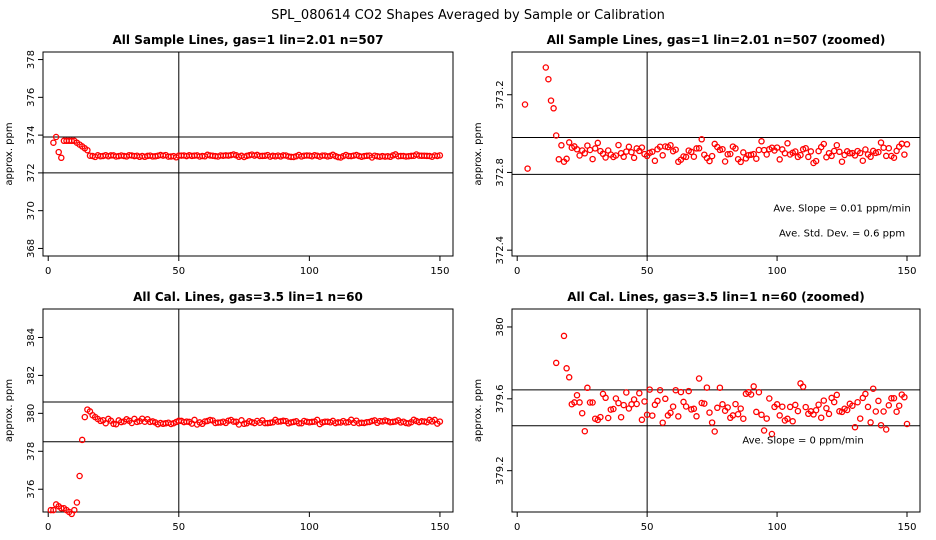 Image resolution: width=936 pixels, height=540 pixels. I want to click on y-tick-label: 384, so click(31, 337).